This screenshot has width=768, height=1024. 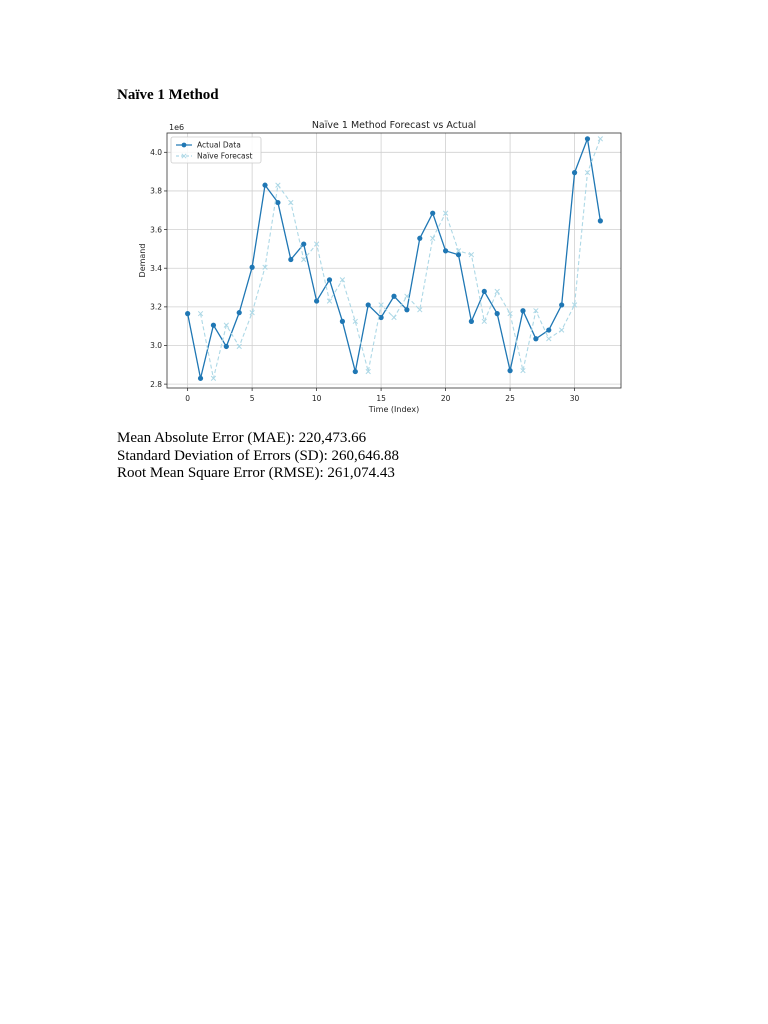 I want to click on y-tick-label: 2.8, so click(x=156, y=384).